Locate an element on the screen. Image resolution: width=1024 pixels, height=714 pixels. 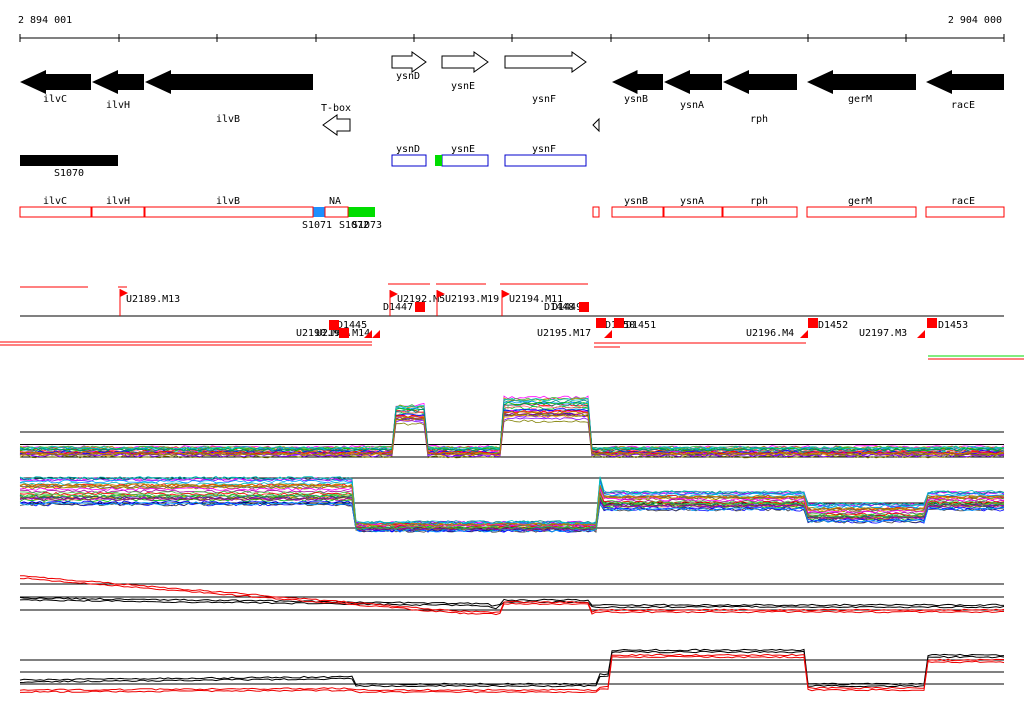
red-box-ilvH is located at coordinates (118, 212).